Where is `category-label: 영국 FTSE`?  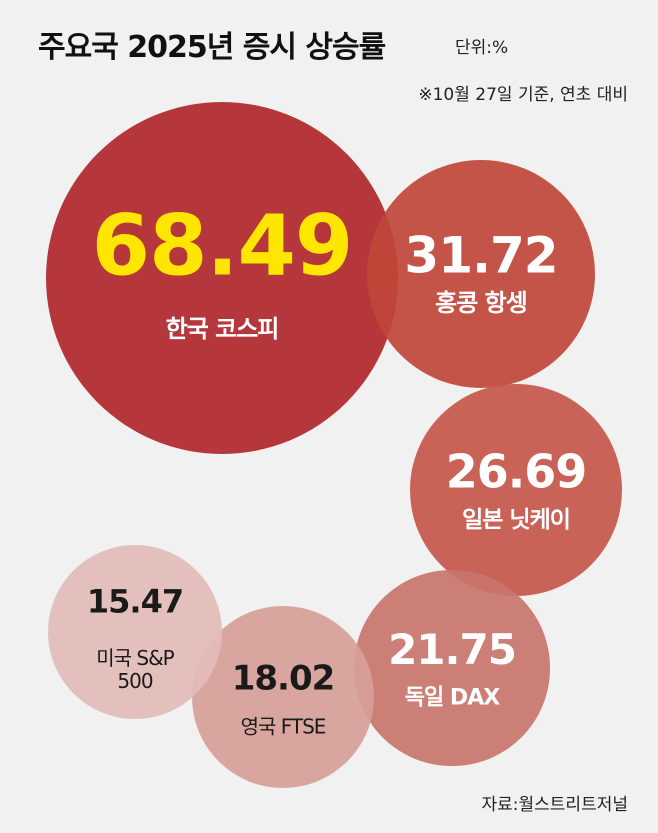
category-label: 영국 FTSE is located at coordinates (283, 726).